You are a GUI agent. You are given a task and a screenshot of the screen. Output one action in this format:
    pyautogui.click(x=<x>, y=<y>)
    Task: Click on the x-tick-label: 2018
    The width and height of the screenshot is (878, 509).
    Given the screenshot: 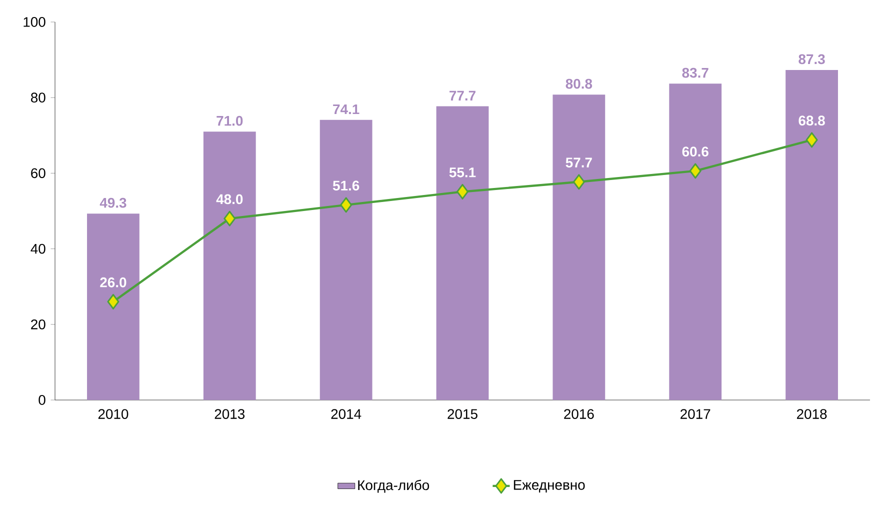 What is the action you would take?
    pyautogui.click(x=811, y=414)
    